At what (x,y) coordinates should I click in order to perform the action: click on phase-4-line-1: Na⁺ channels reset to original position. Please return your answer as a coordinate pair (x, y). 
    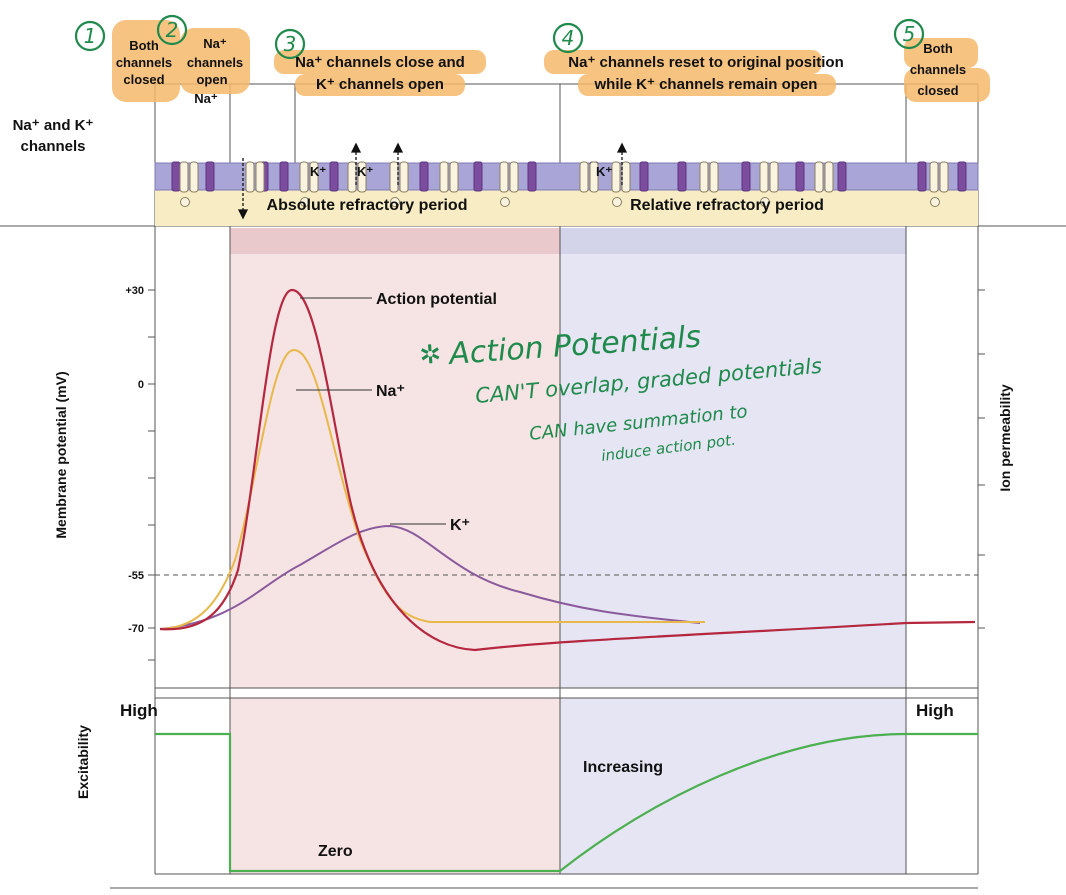
    Looking at the image, I should click on (705, 62).